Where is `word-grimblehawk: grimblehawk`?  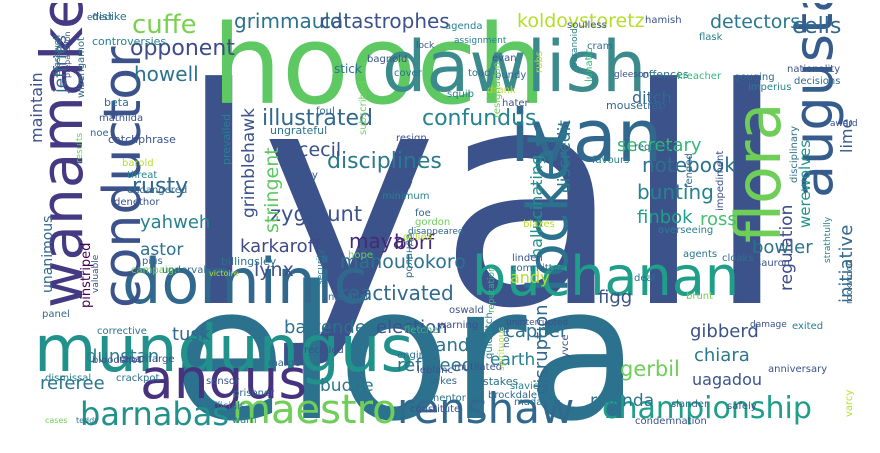 word-grimblehawk: grimblehawk is located at coordinates (249, 163).